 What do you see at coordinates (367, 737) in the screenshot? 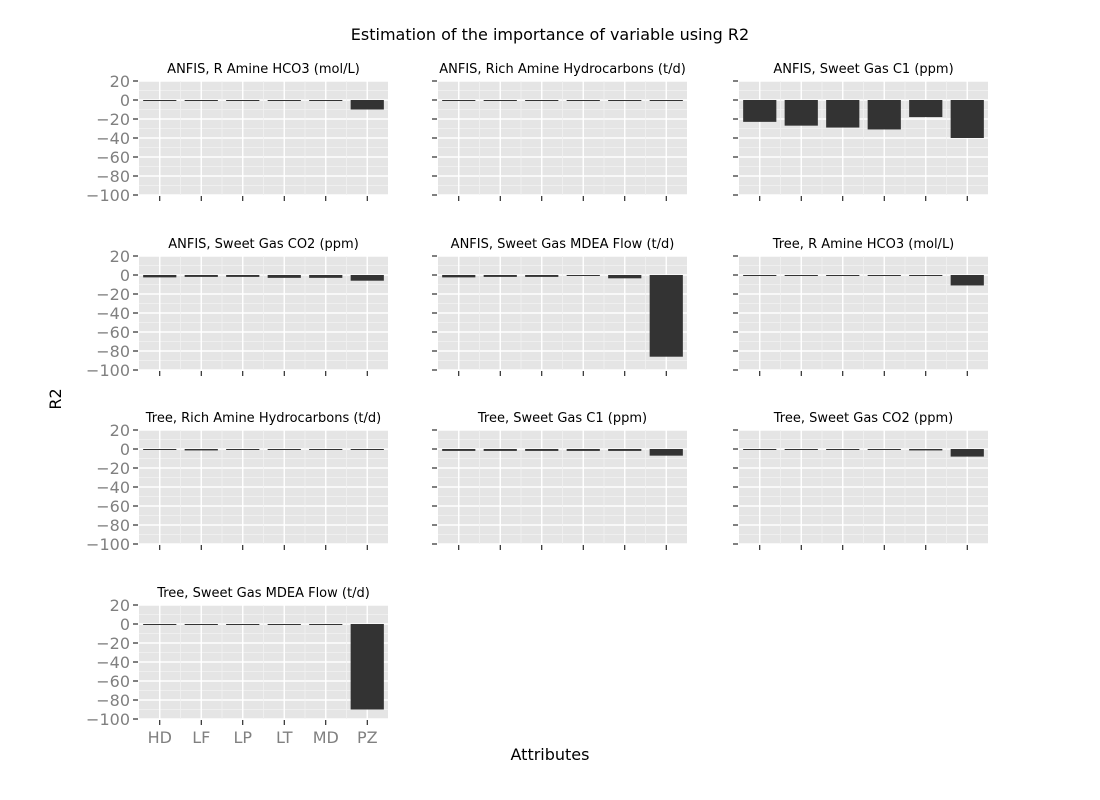
I see `x-tick-label: PZ` at bounding box center [367, 737].